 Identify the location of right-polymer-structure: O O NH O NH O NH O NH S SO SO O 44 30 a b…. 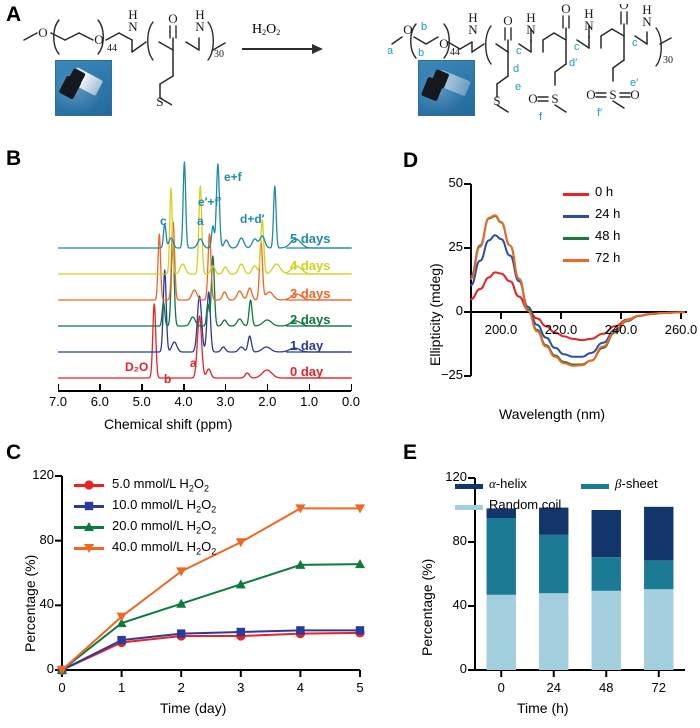
(530, 63).